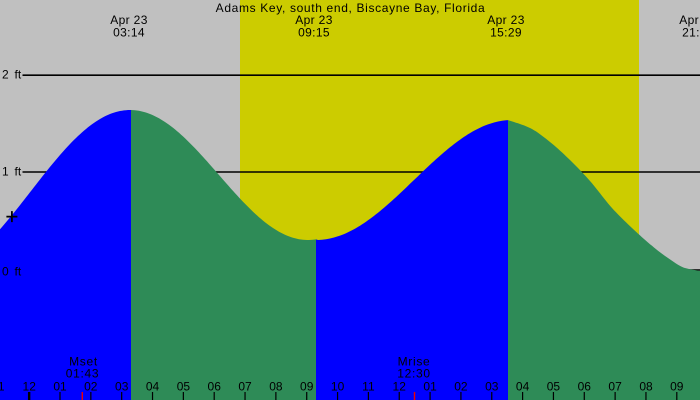 The image size is (700, 400). What do you see at coordinates (83, 374) in the screenshot?
I see `svg-text: 01:43` at bounding box center [83, 374].